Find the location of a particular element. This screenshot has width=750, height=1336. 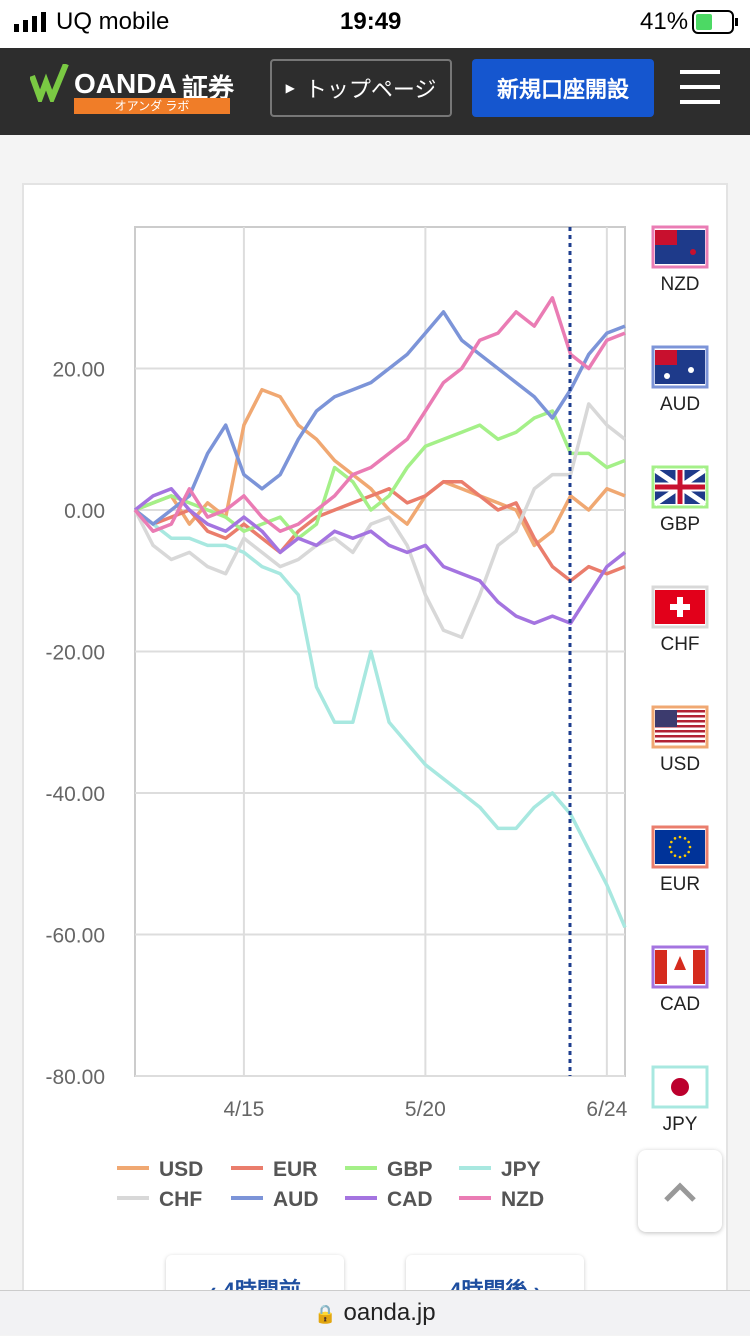

top-page-button: ▶ トップページ is located at coordinates (361, 88).